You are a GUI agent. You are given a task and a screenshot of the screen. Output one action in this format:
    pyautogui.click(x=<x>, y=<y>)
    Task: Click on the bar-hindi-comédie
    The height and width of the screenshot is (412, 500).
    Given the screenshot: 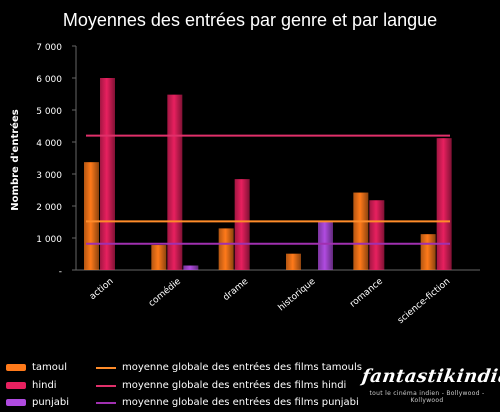 What is the action you would take?
    pyautogui.click(x=175, y=182)
    